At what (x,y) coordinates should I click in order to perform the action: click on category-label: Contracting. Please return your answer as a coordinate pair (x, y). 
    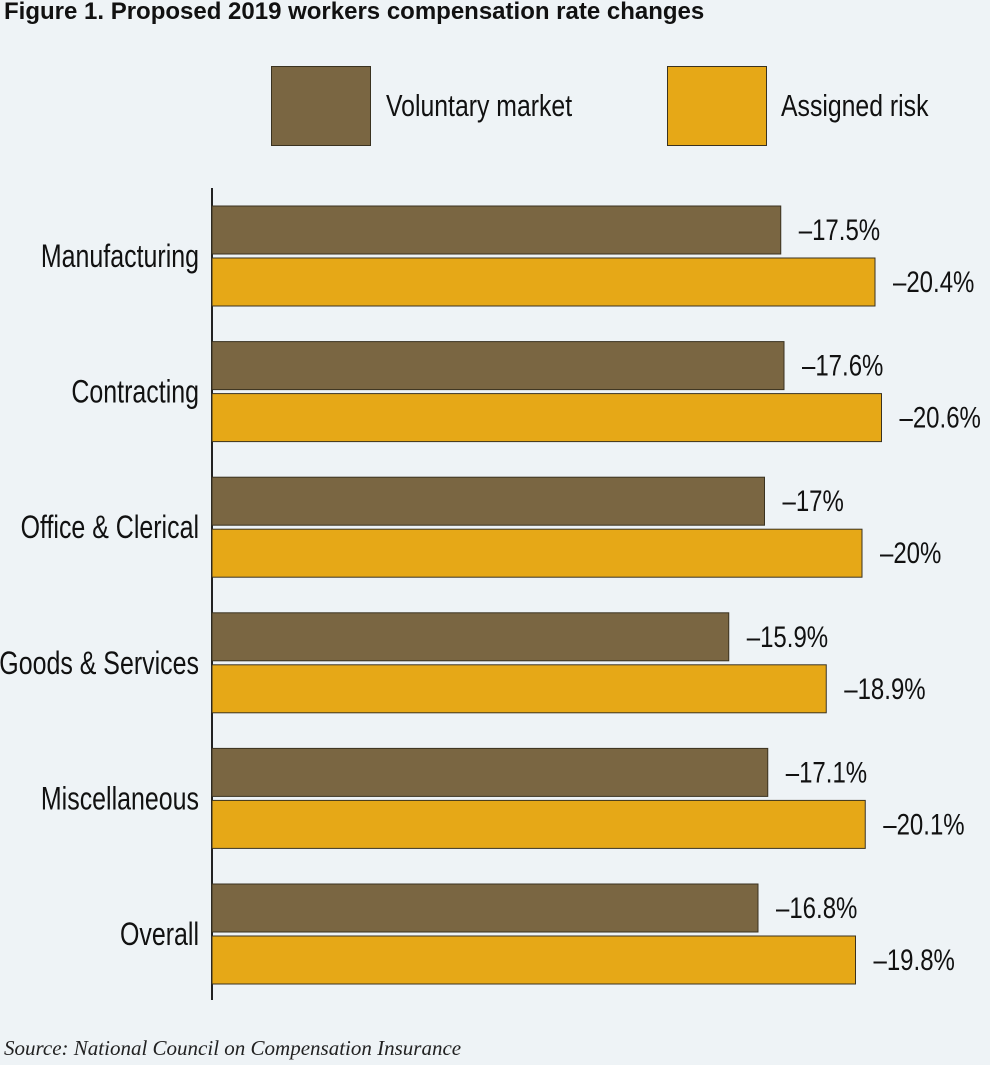
    Looking at the image, I should click on (135, 393).